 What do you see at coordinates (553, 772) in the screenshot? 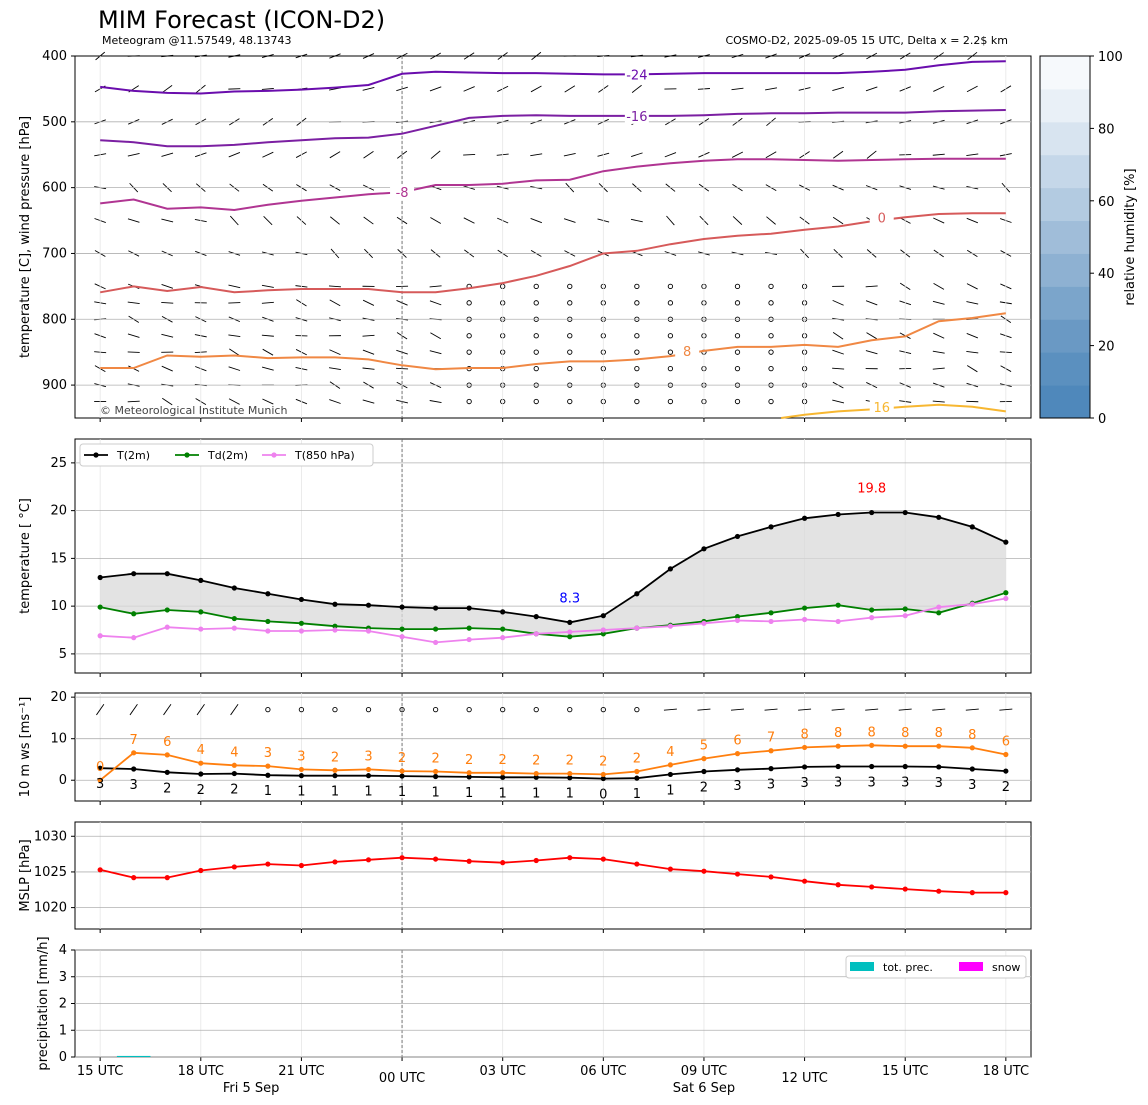
I see `series-ws` at bounding box center [553, 772].